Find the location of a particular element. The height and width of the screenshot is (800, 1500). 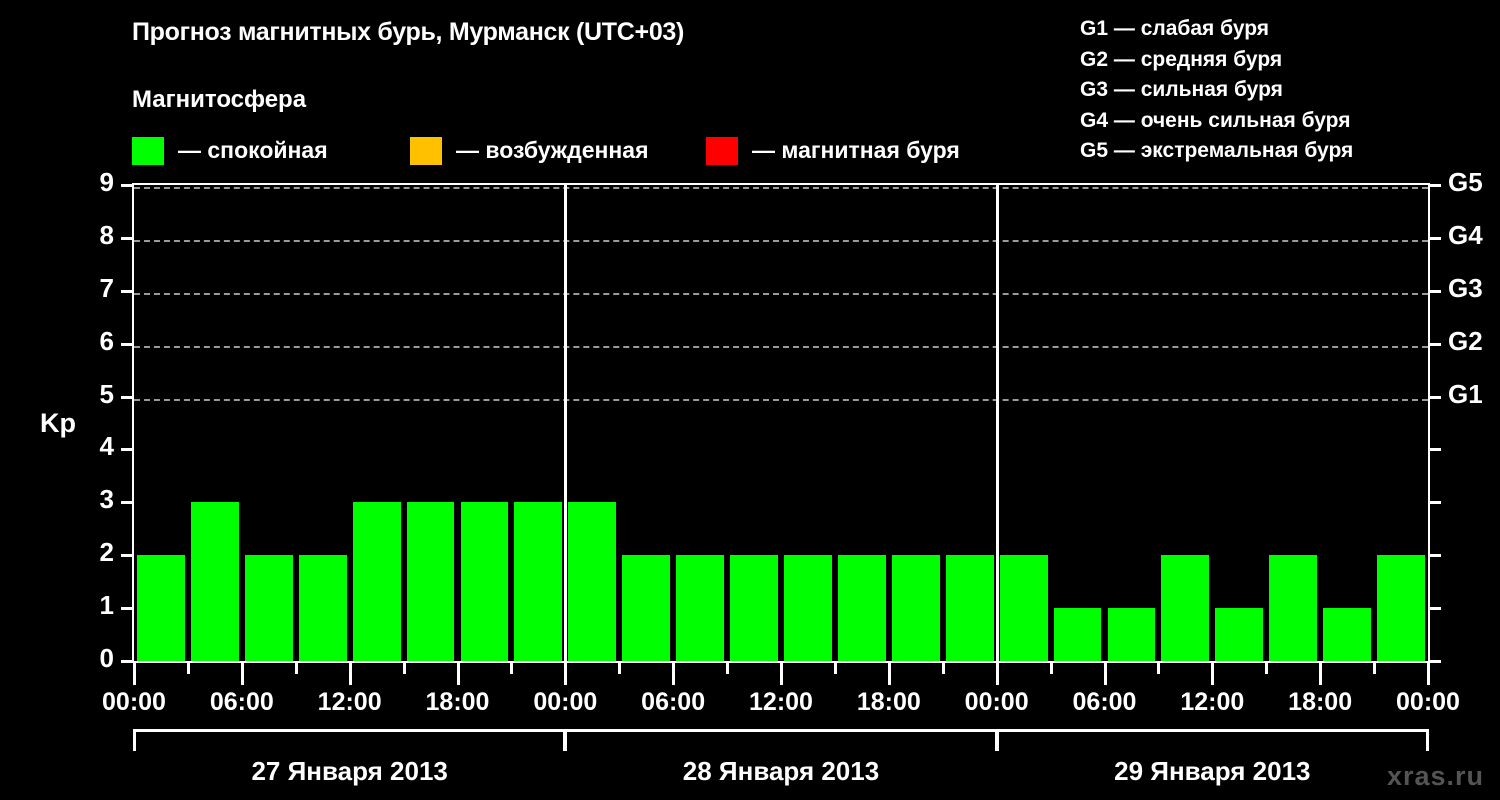

storm-scale-row: G2 — средняя буря is located at coordinates (1216, 60).